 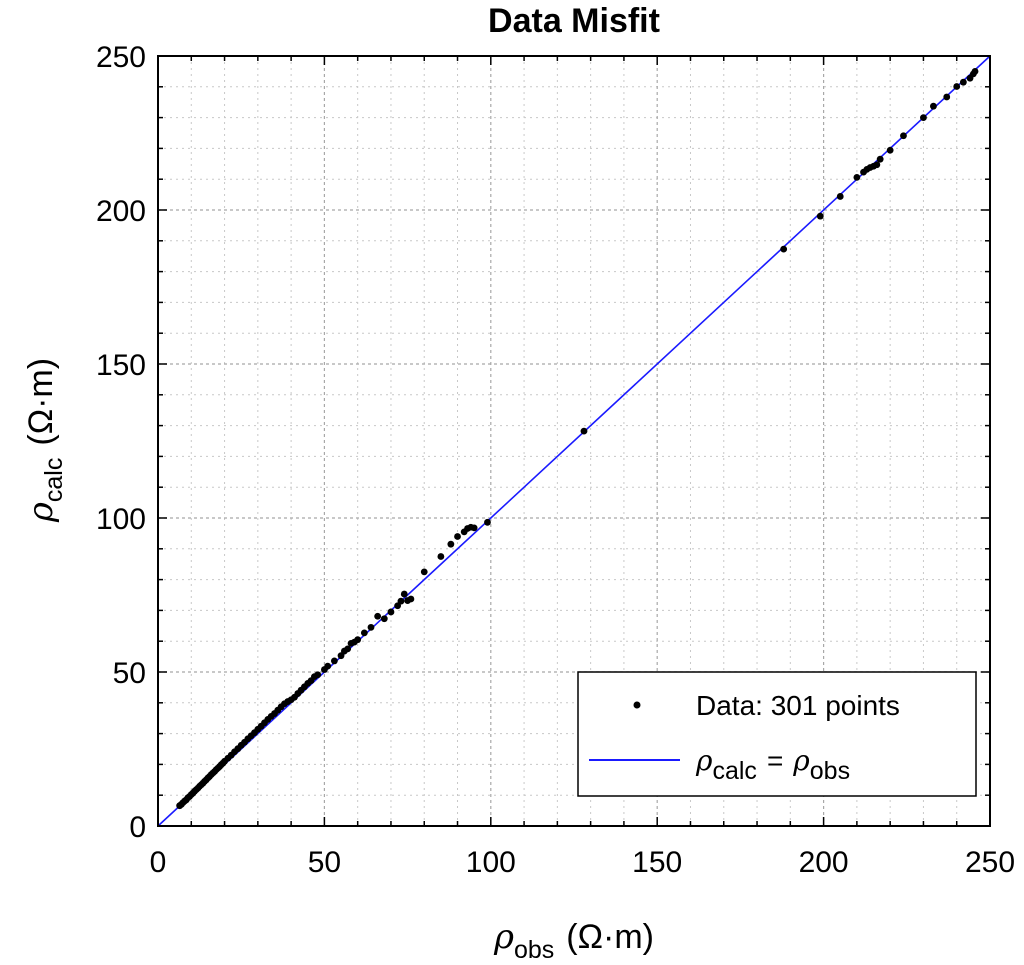 What do you see at coordinates (610, 937) in the screenshot?
I see `x-axis-unit: (Ω·m)` at bounding box center [610, 937].